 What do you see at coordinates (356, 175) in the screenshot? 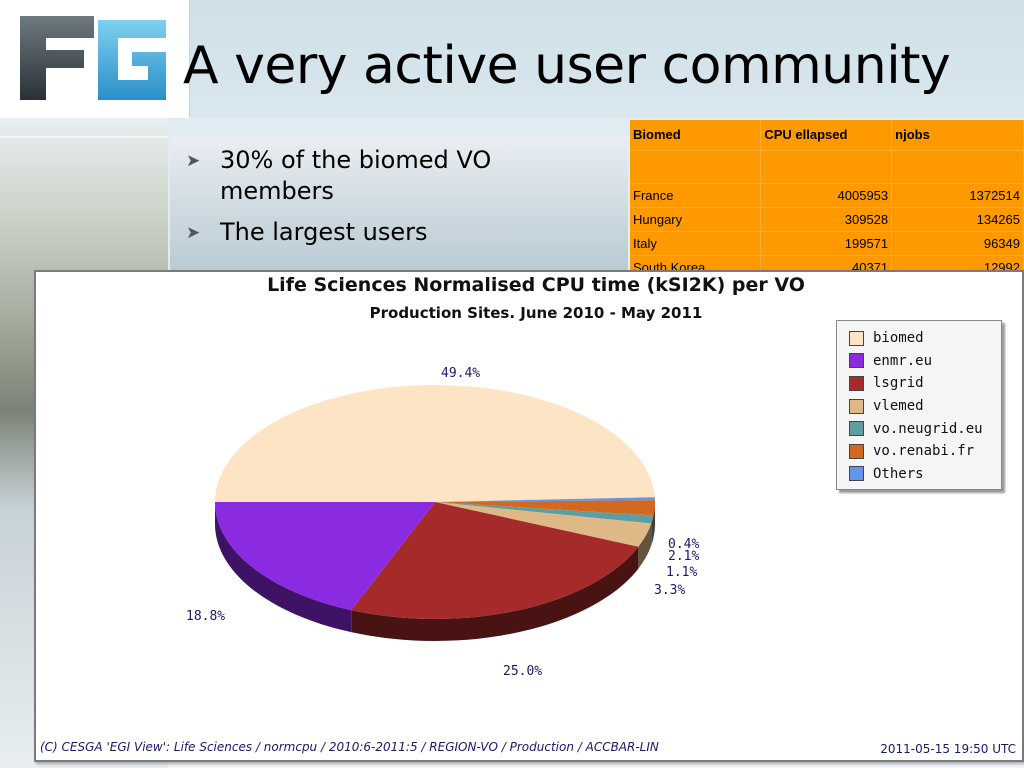
I see `bullet-text: 30% of the biomed VO members` at bounding box center [356, 175].